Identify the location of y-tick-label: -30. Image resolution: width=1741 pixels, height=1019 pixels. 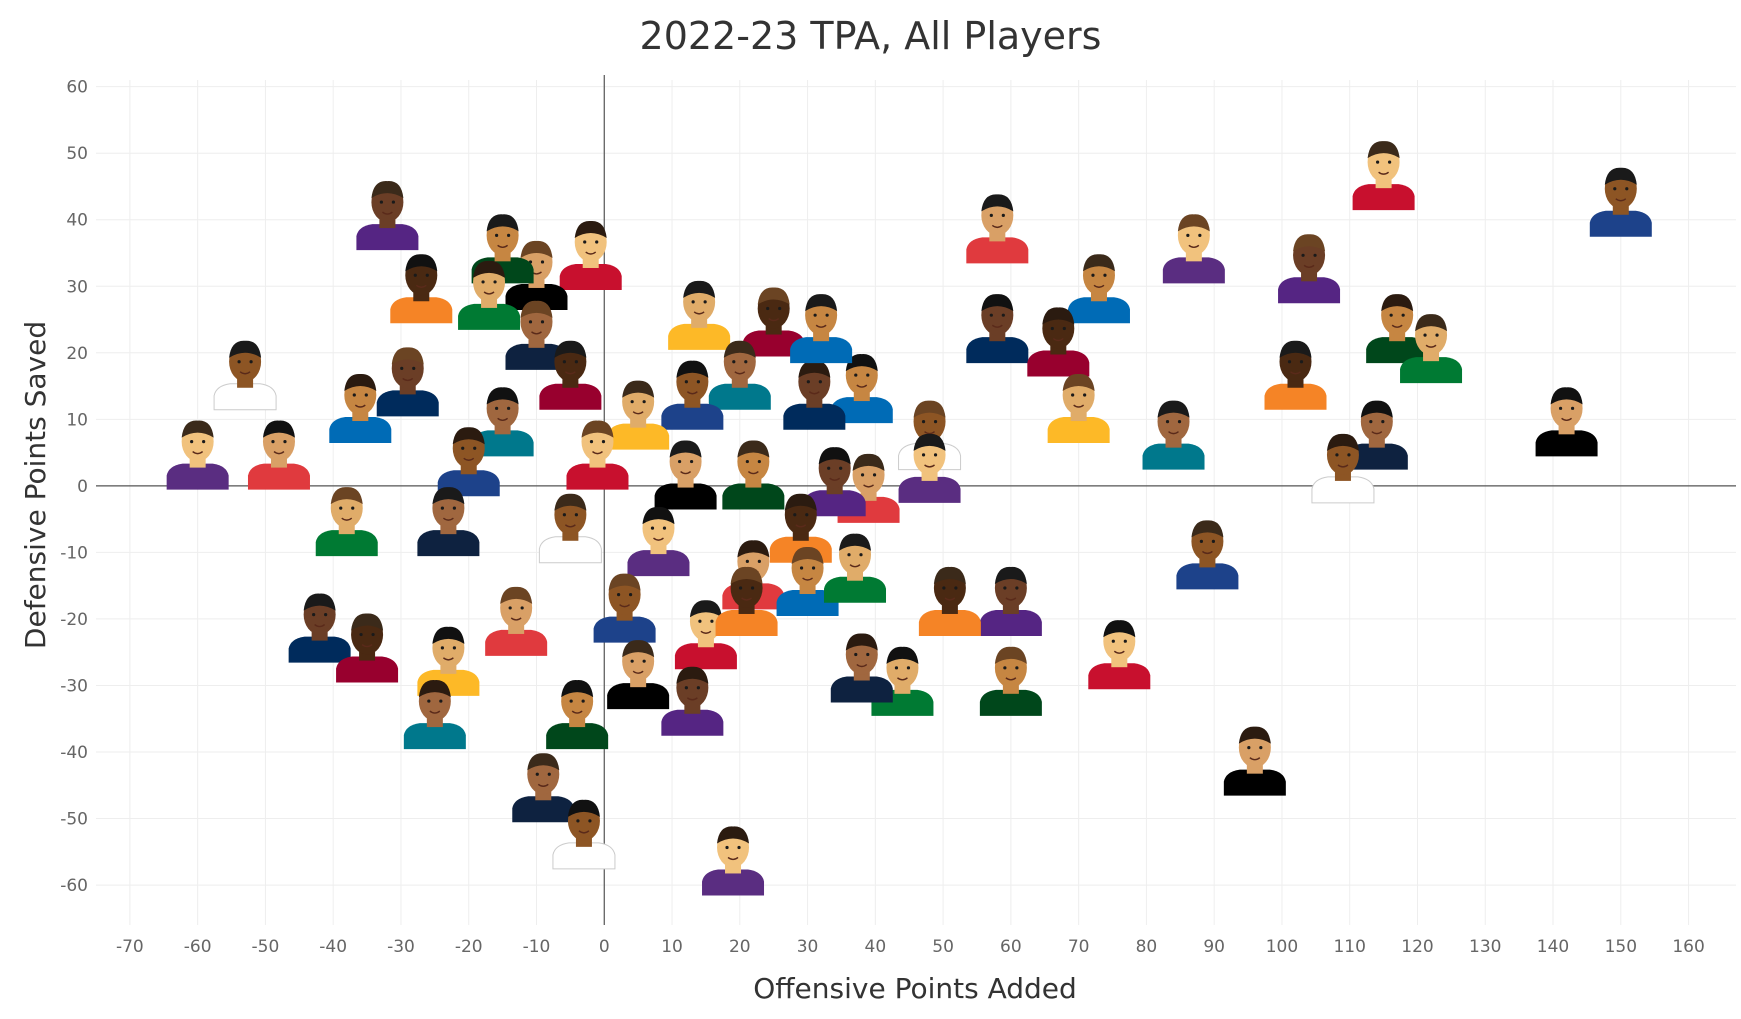
(74, 686).